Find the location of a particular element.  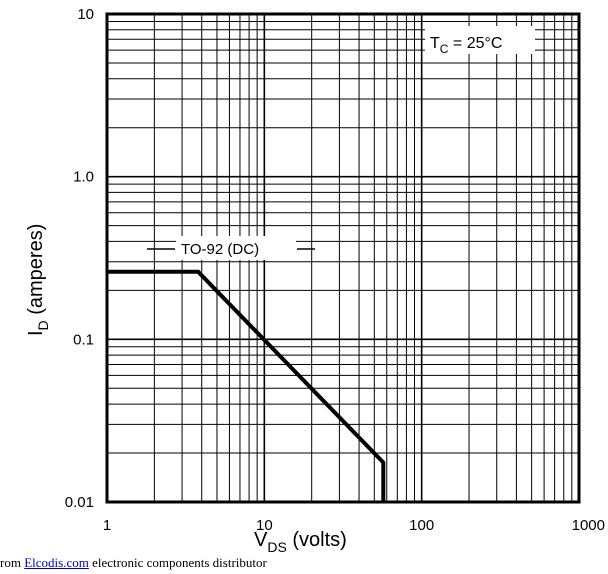

annotation-series: TO-92 (DC) is located at coordinates (231, 248).